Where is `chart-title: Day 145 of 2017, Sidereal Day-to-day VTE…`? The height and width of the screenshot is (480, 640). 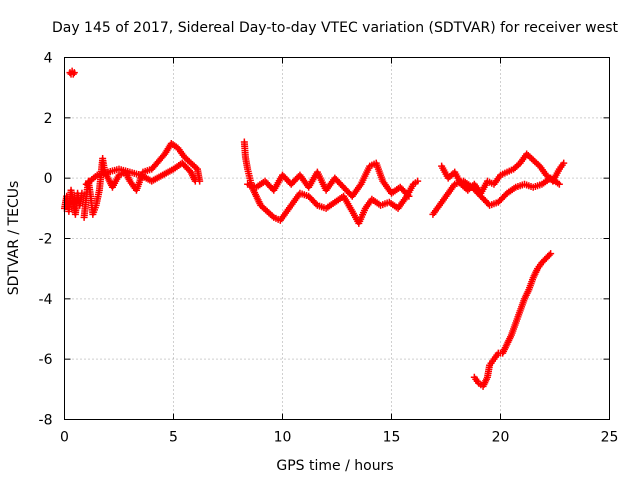
chart-title: Day 145 of 2017, Sidereal Day-to-day VTE… is located at coordinates (335, 28).